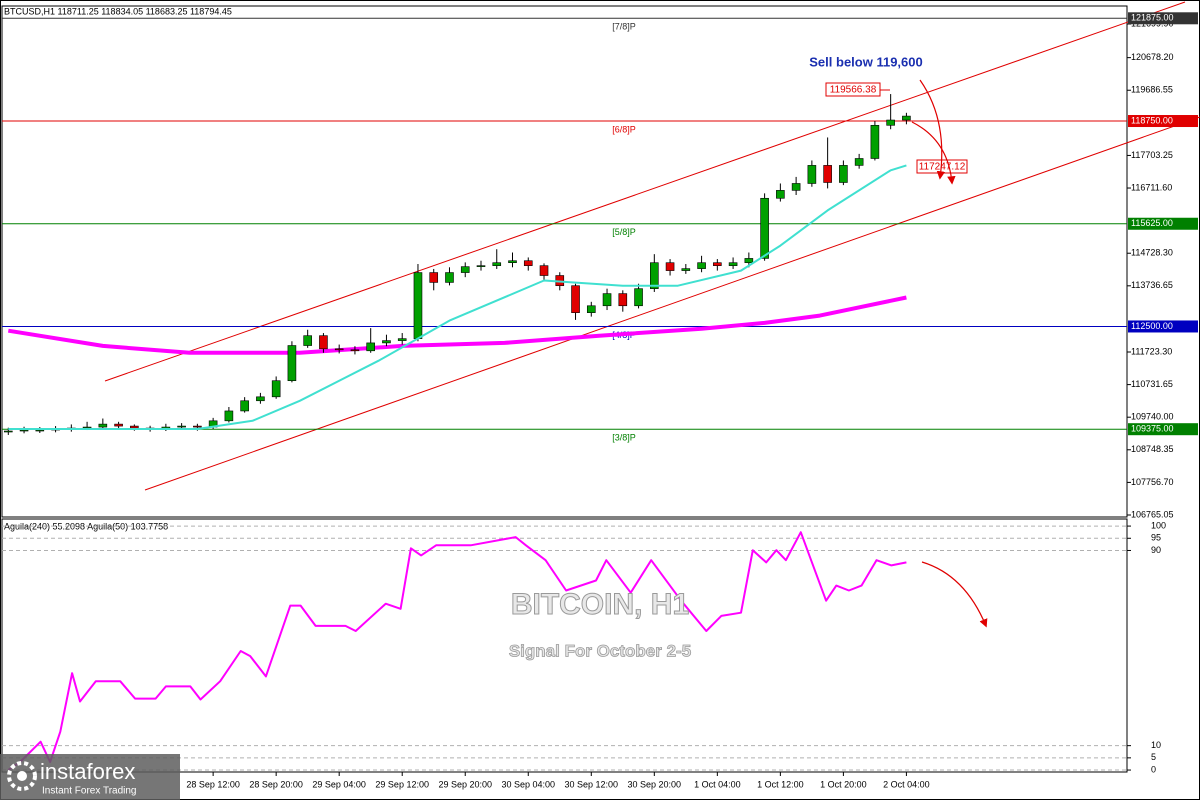 This screenshot has height=800, width=1200. I want to click on watermark-title: BITCOIN, H1, so click(600, 604).